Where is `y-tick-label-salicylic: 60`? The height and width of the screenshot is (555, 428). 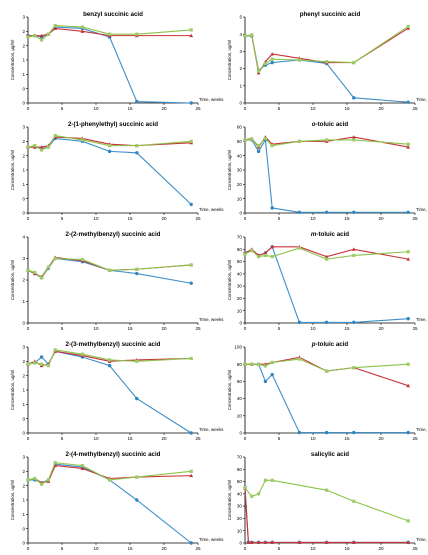 y-tick-label-salicylic: 60 is located at coordinates (240, 469).